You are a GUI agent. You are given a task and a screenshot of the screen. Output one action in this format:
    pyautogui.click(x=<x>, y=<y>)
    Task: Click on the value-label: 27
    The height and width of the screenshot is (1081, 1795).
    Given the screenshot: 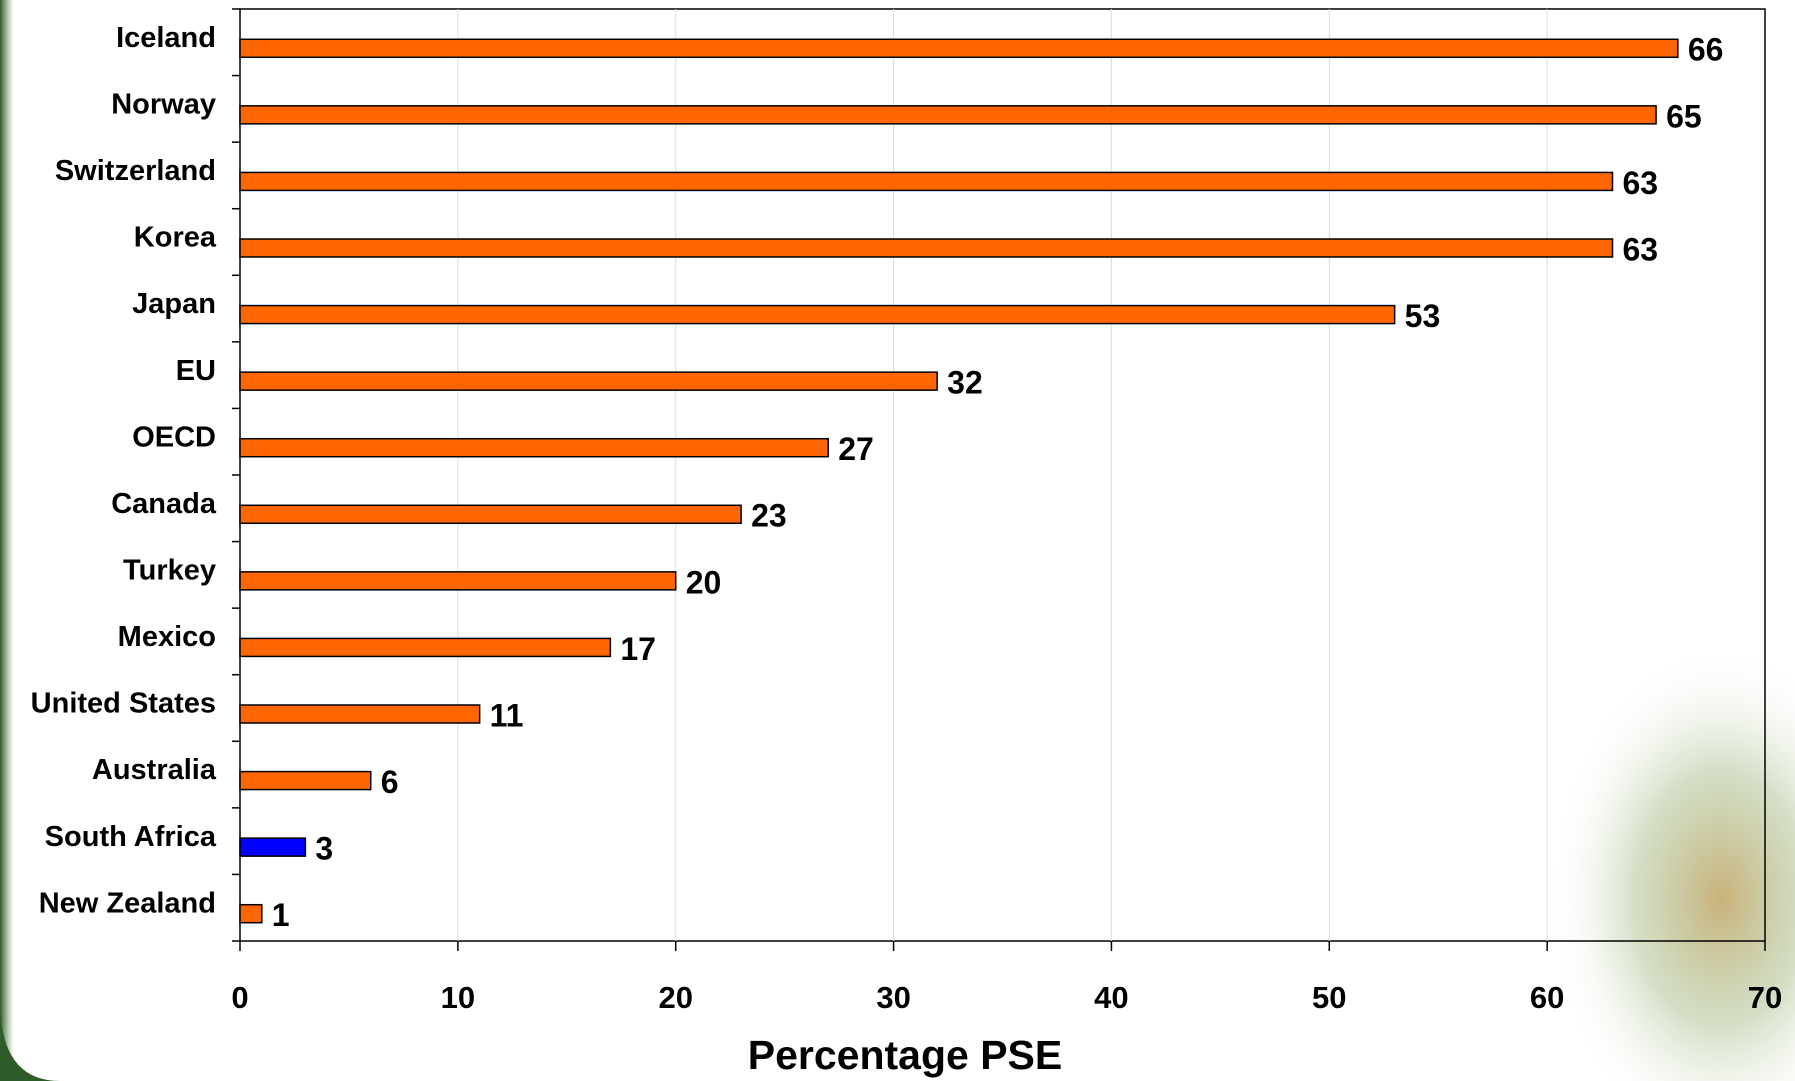 What is the action you would take?
    pyautogui.click(x=856, y=449)
    